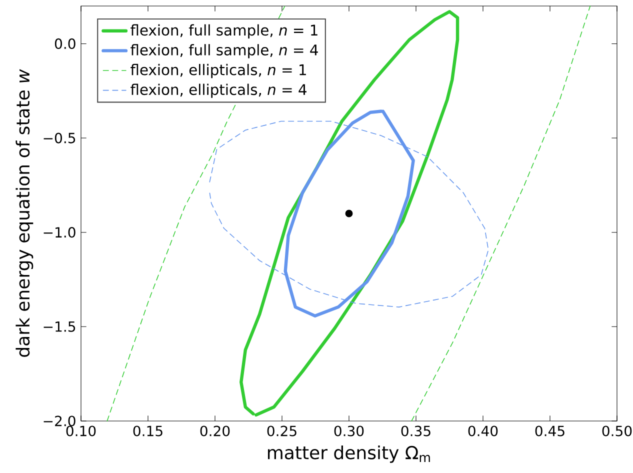 This screenshot has width=633, height=473. Describe the element at coordinates (60, 232) in the screenshot. I see `y-tick-label: −1.0` at that location.